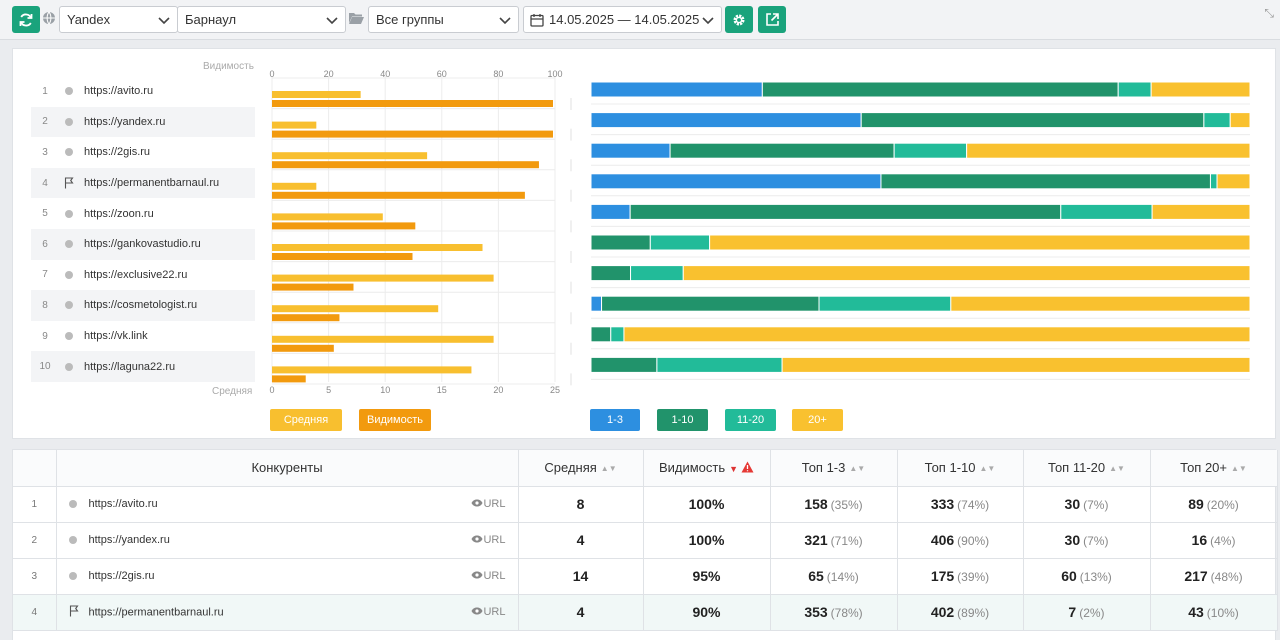  I want to click on legend-top10-button: 1-10, so click(682, 420).